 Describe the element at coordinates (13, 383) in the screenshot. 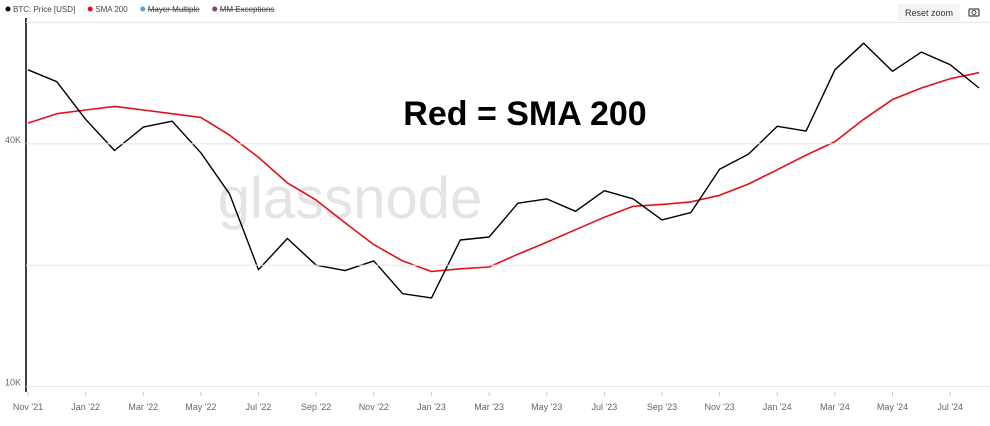

I see `y-tick-label: 10K` at that location.